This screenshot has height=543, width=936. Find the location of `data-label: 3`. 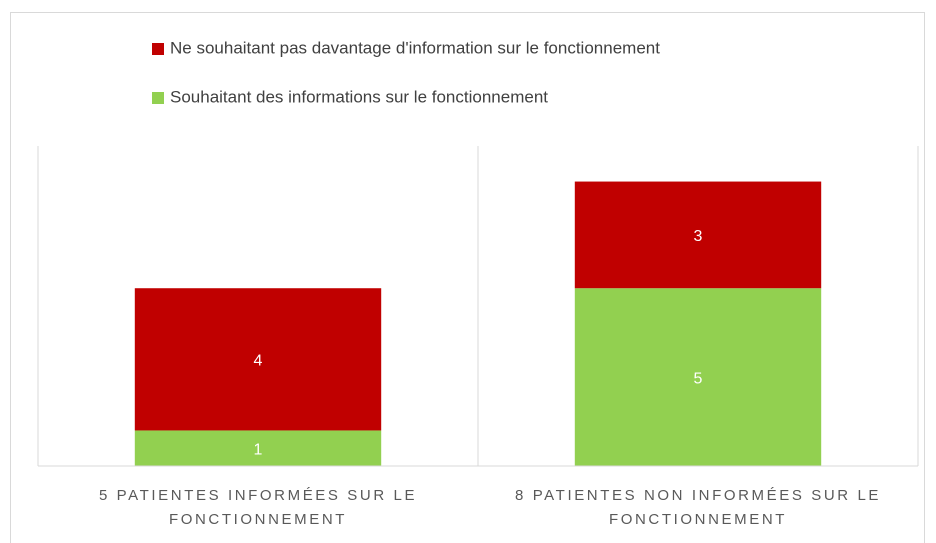

data-label: 3 is located at coordinates (698, 236).